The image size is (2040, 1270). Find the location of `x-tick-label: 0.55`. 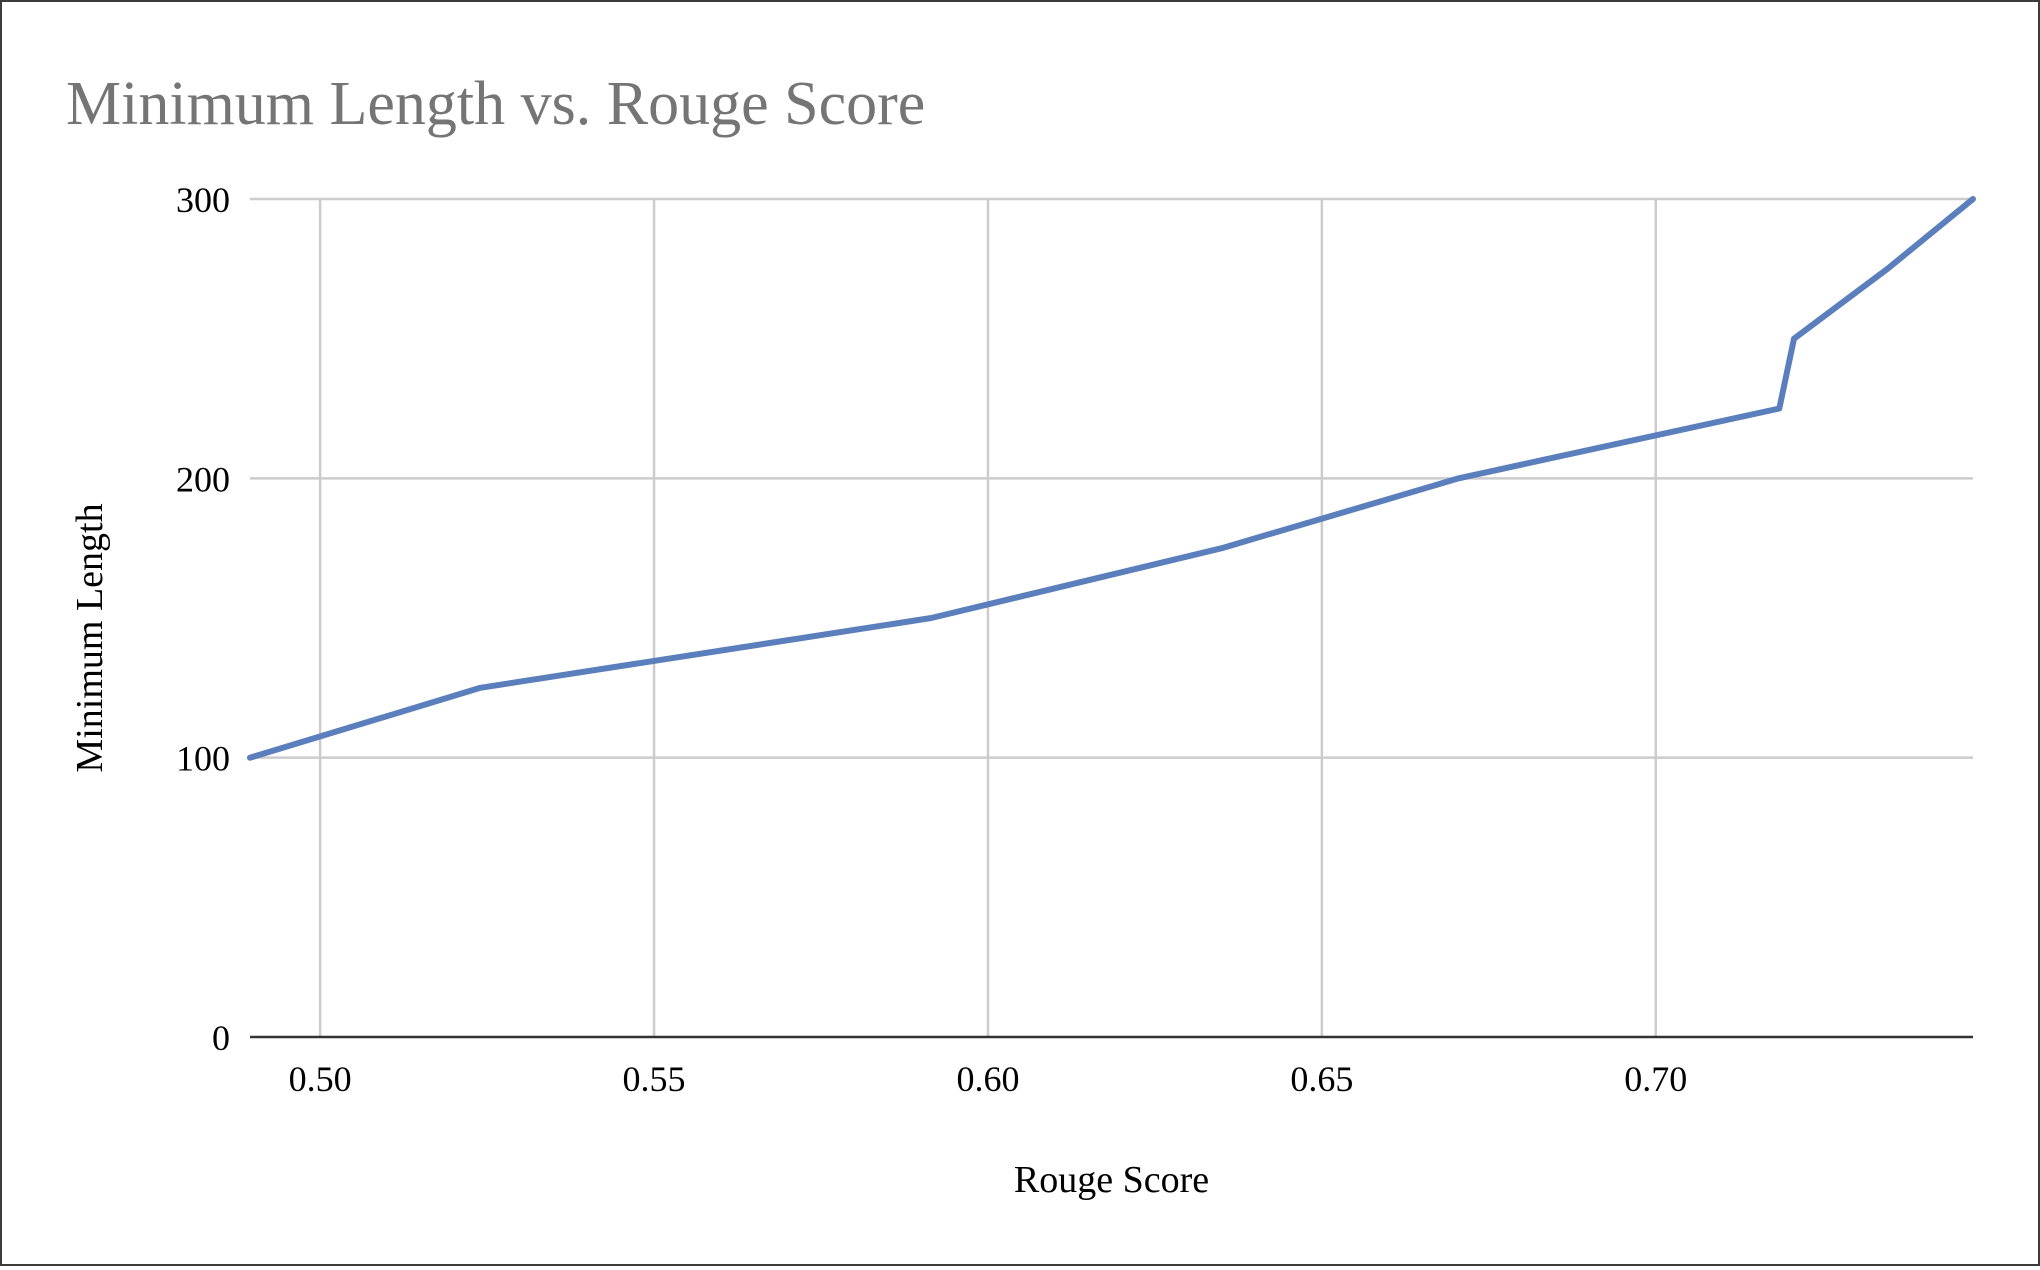

x-tick-label: 0.55 is located at coordinates (654, 1079).